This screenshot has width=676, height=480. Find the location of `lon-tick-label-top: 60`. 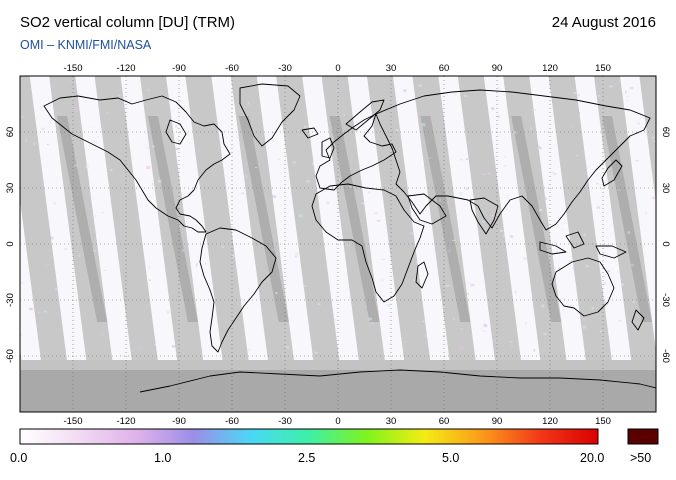

lon-tick-label-top: 60 is located at coordinates (444, 68).